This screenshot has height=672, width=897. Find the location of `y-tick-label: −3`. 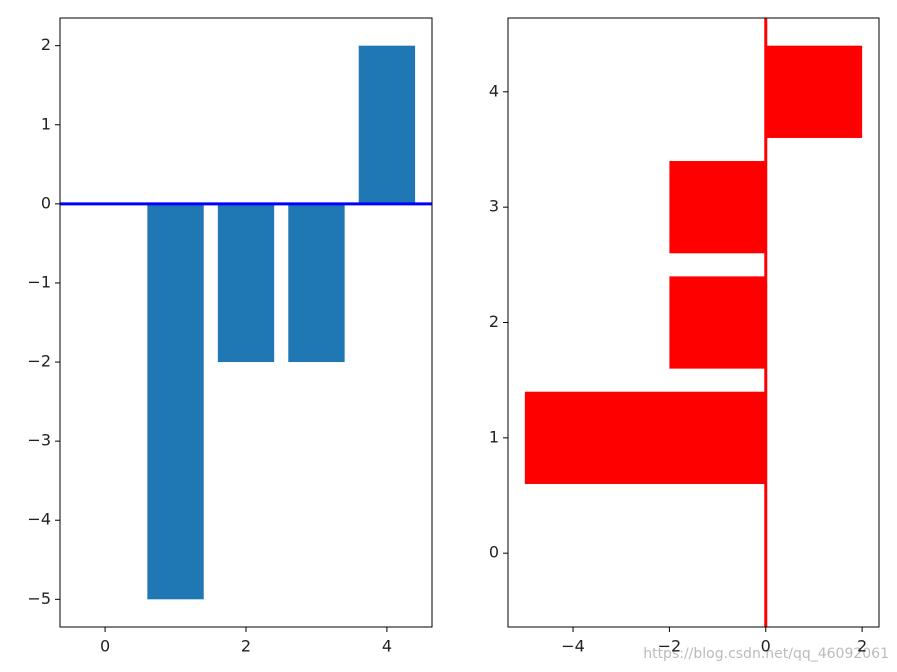

y-tick-label: −3 is located at coordinates (39, 440).